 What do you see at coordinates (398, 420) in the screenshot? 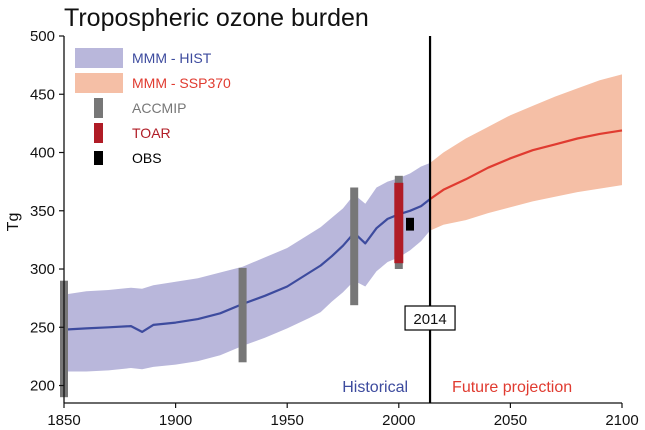
I see `x-tick-label: 2000` at bounding box center [398, 420].